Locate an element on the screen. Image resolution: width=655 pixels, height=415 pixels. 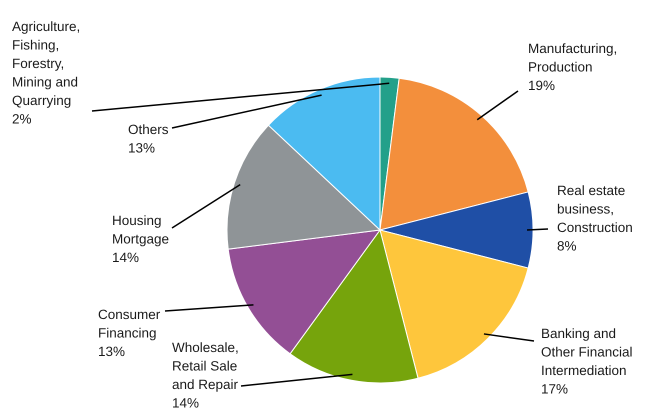
data-label: 17% is located at coordinates (554, 389).